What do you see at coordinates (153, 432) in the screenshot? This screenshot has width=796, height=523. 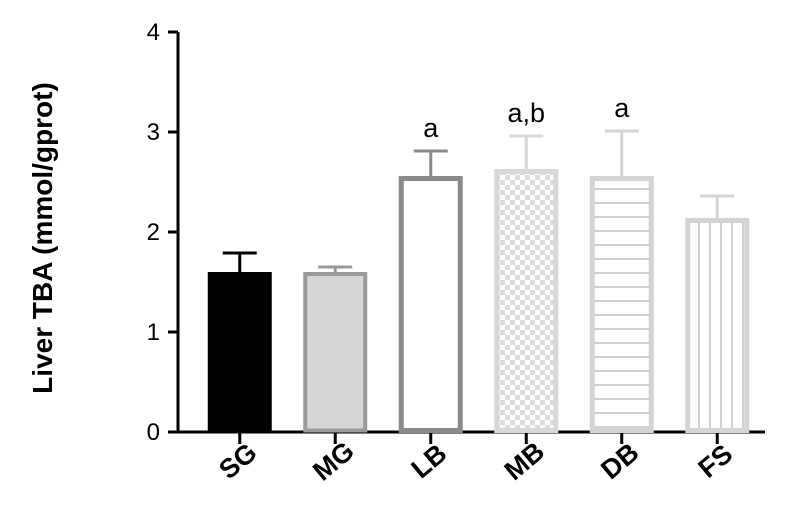 I see `y-tick-label: 0` at bounding box center [153, 432].